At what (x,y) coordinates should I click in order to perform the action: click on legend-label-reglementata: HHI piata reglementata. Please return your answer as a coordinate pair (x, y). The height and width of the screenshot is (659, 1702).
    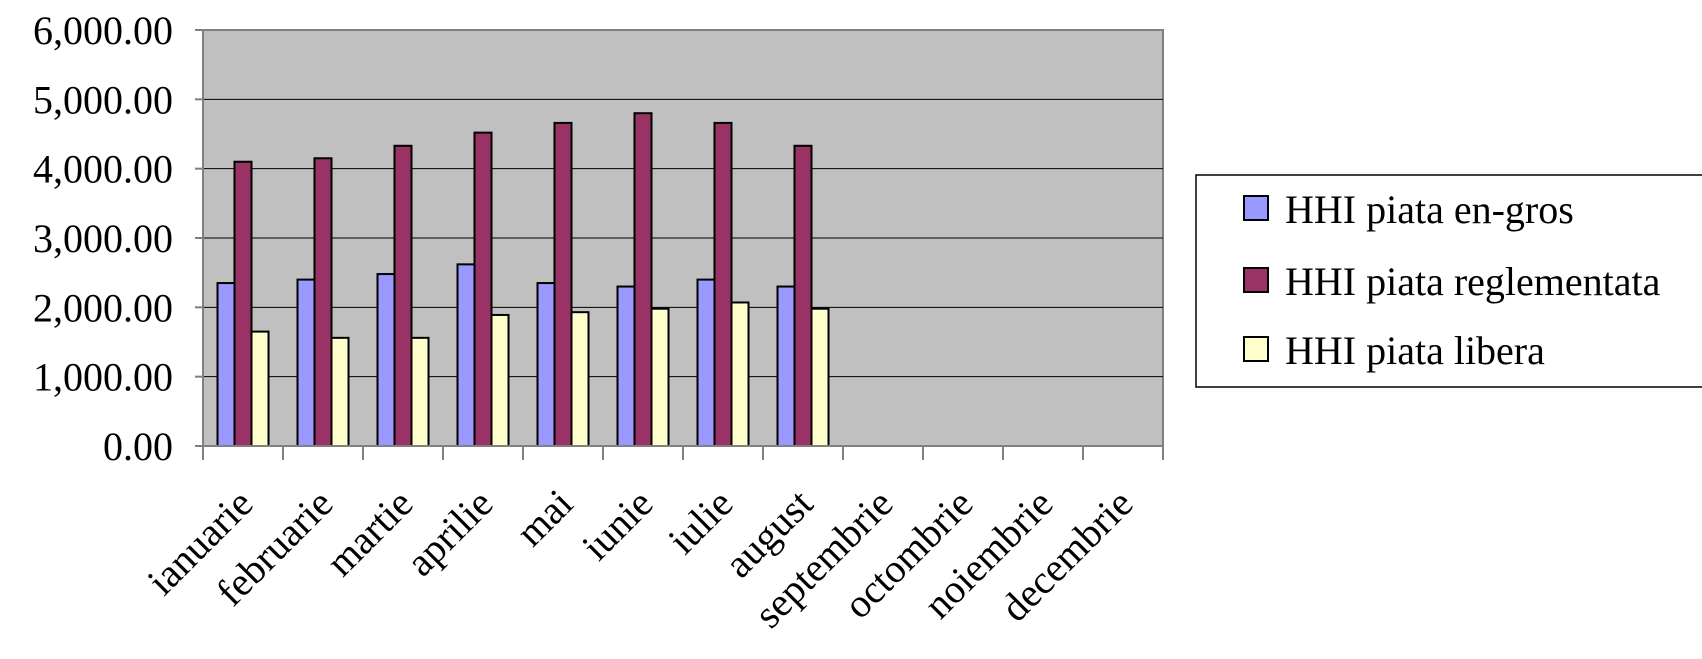
    Looking at the image, I should click on (1473, 281).